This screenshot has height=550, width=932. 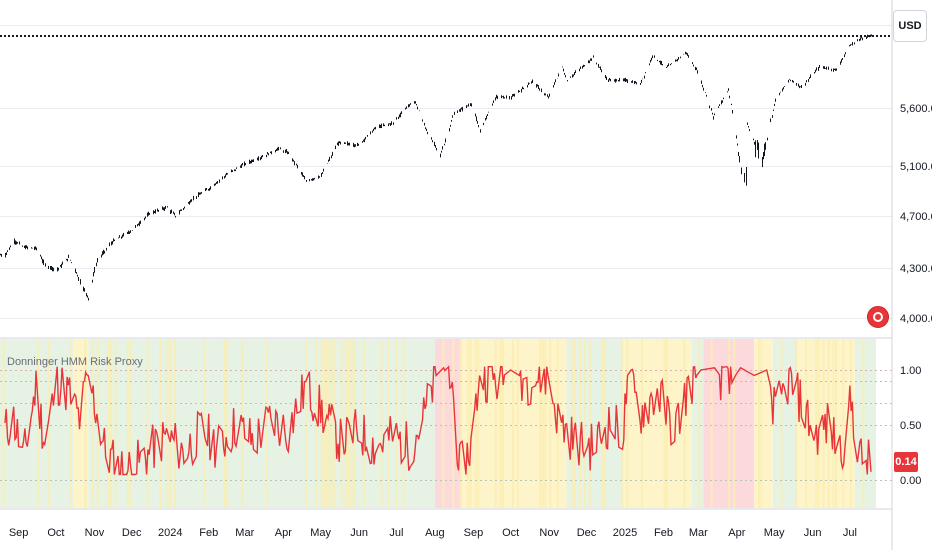 I want to click on price-axis: 5,600.00 5,100.00 4,700.00 4,300.00 4,000.00, so click(x=916, y=214).